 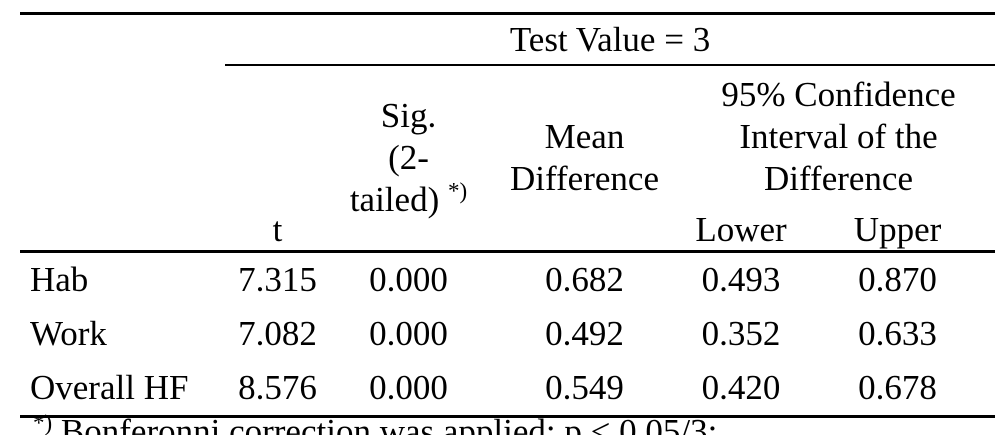 I want to click on cell-mean-difference: 0.682, so click(x=584, y=279).